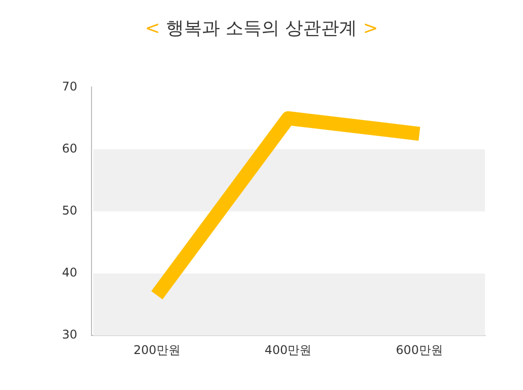  I want to click on y-tick-label: 60, so click(70, 148).